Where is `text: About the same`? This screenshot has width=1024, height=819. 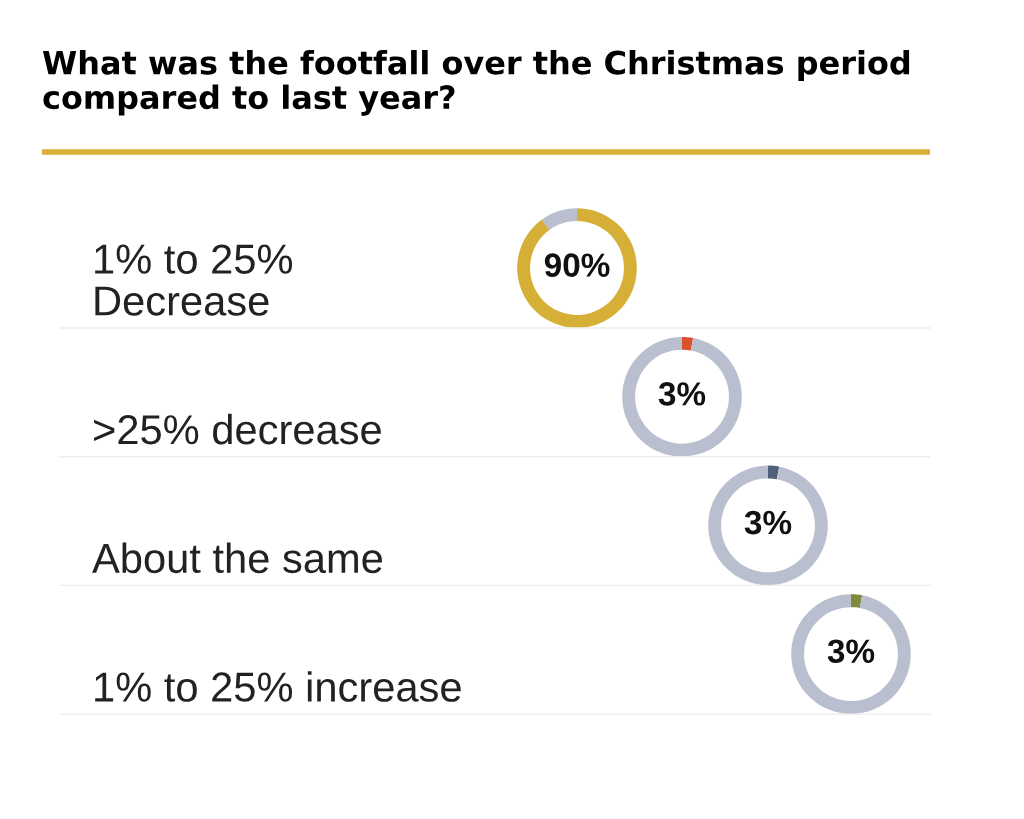
text: About the same is located at coordinates (237, 558).